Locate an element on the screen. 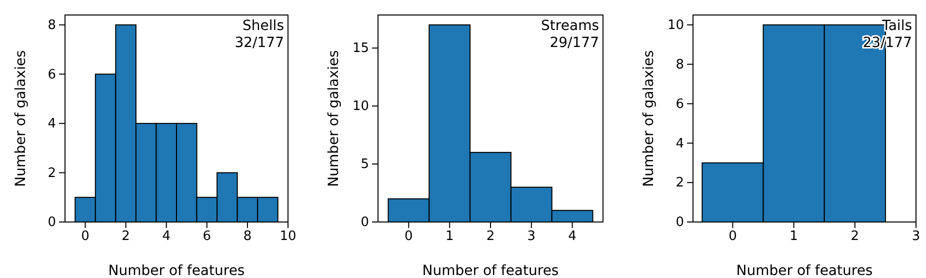 This screenshot has width=926, height=278. x-tick-label: 6 is located at coordinates (207, 236).